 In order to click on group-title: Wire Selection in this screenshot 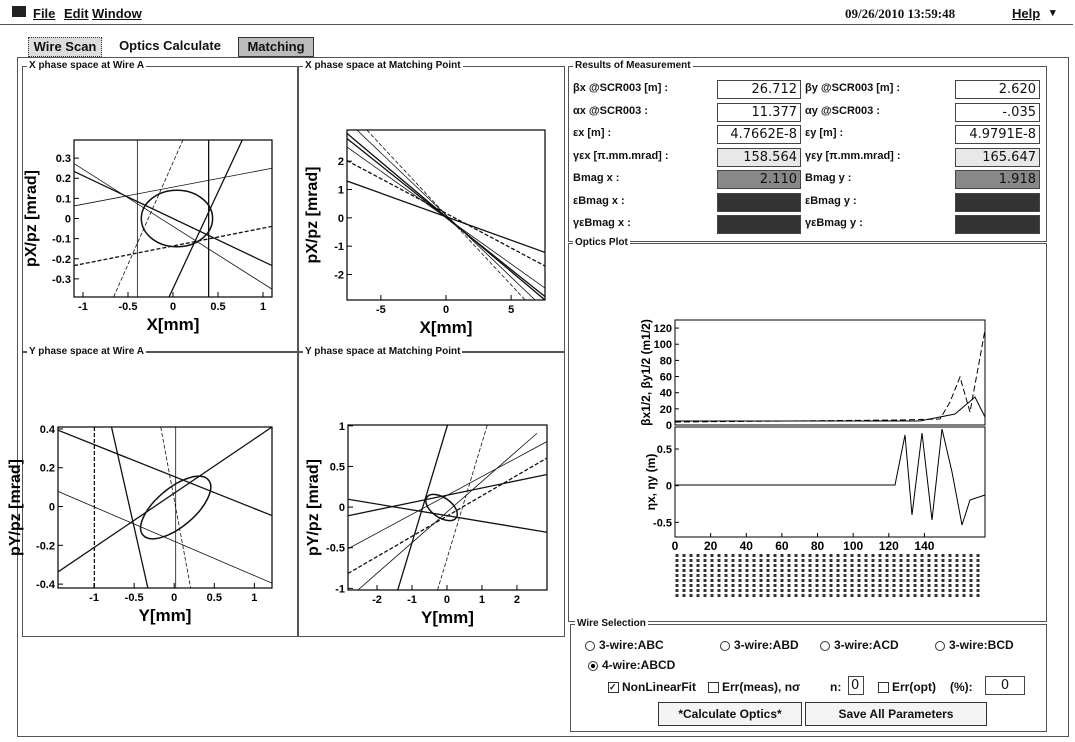, I will do `click(611, 623)`.